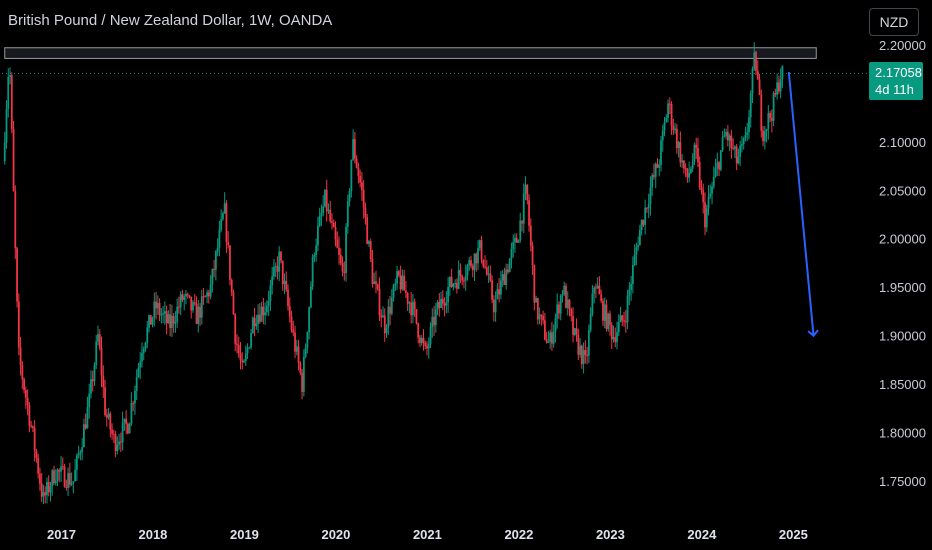 This screenshot has height=550, width=932. I want to click on price-axis-tick: 2.20000, so click(902, 45).